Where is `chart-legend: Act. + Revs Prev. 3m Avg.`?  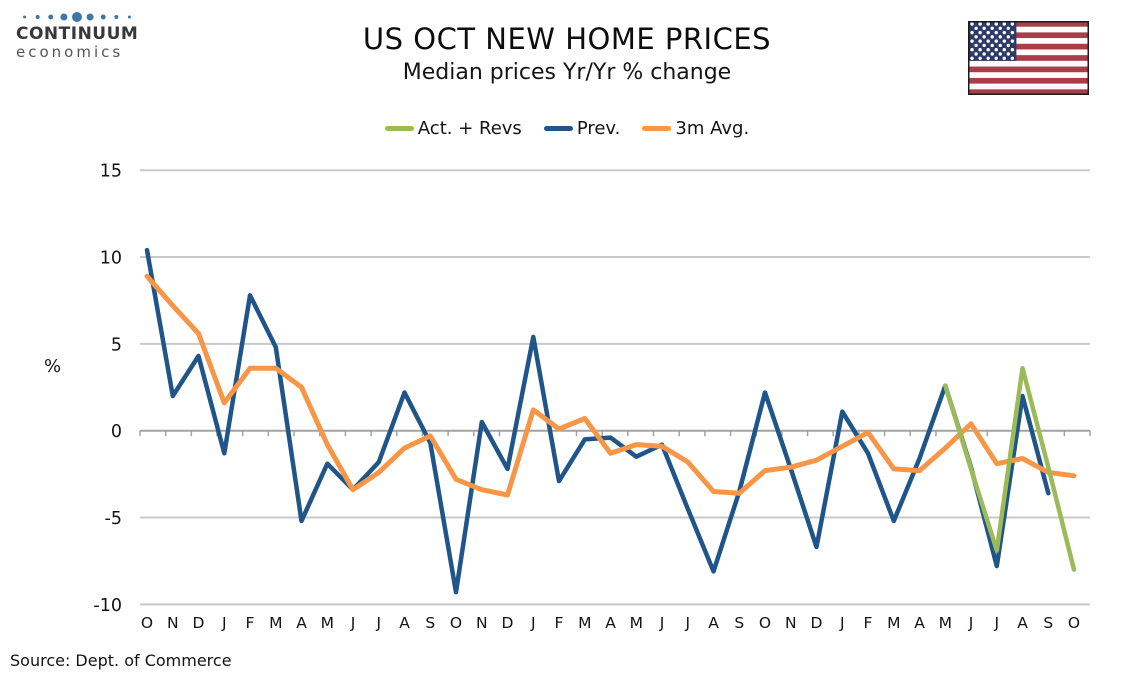
chart-legend: Act. + Revs Prev. 3m Avg. is located at coordinates (567, 128).